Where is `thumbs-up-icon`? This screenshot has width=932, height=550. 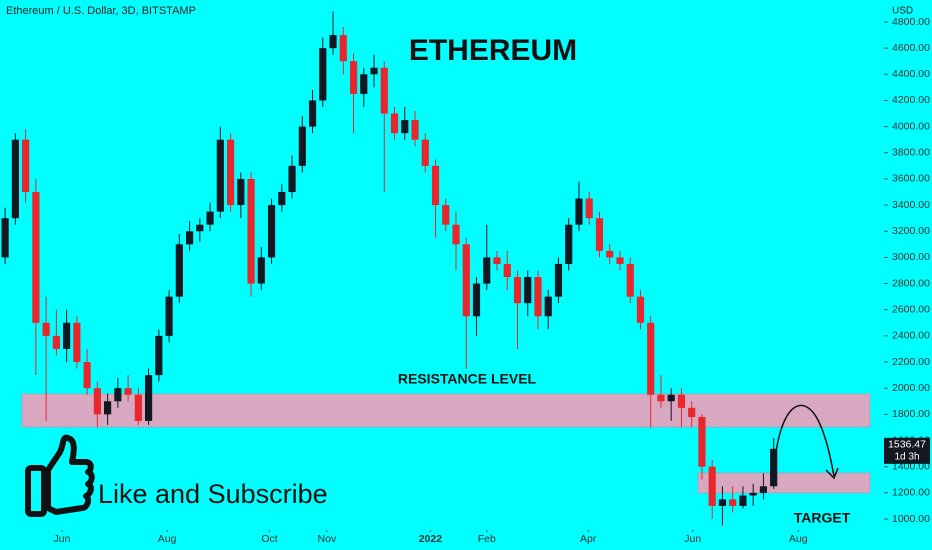
thumbs-up-icon is located at coordinates (60, 475).